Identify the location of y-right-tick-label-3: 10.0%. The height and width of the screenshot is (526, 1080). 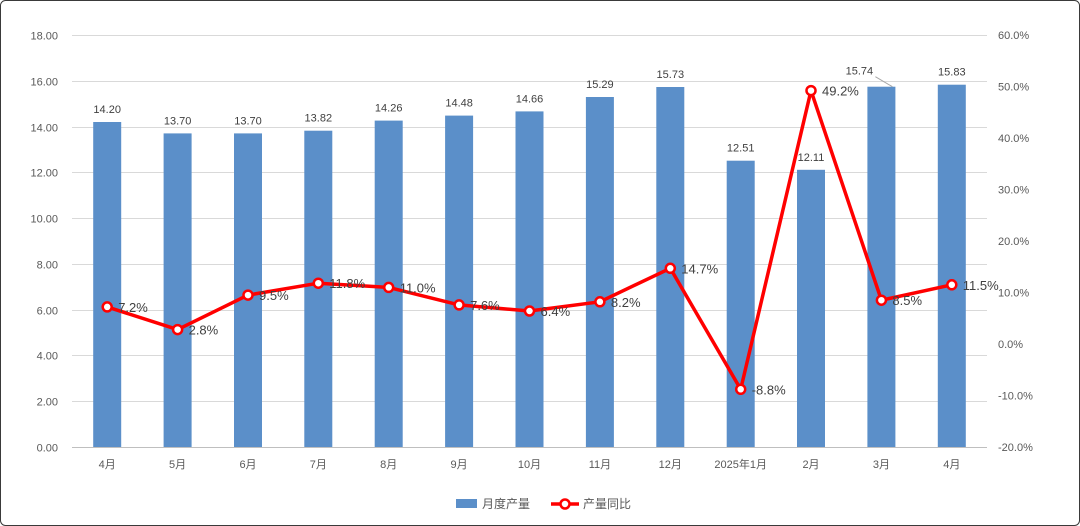
(1013, 294).